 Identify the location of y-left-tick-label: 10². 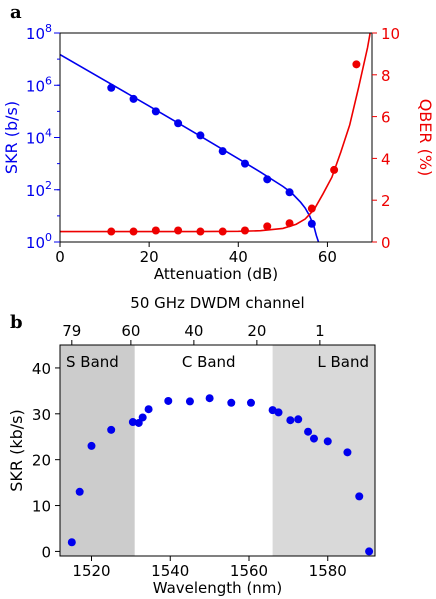
(39, 189).